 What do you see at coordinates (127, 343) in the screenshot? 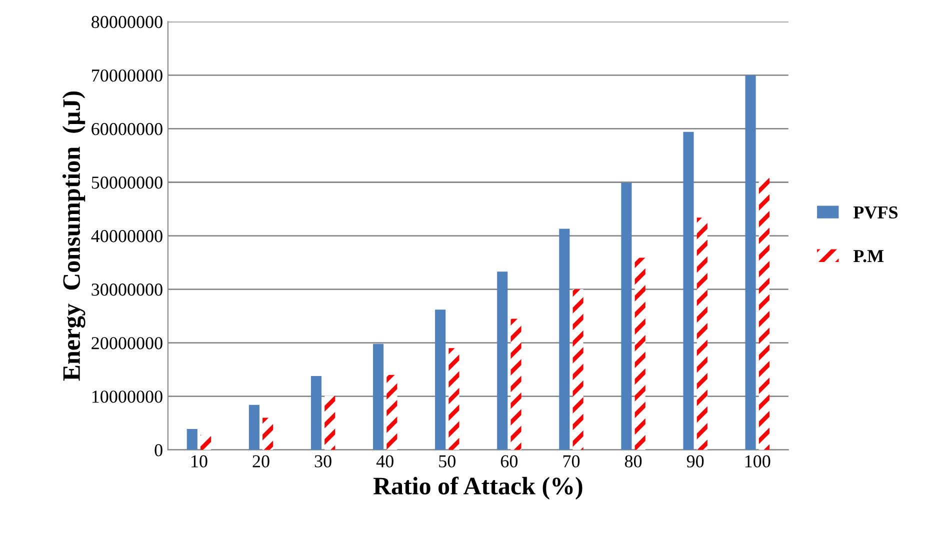
I see `y-tick-label: 20000000` at bounding box center [127, 343].